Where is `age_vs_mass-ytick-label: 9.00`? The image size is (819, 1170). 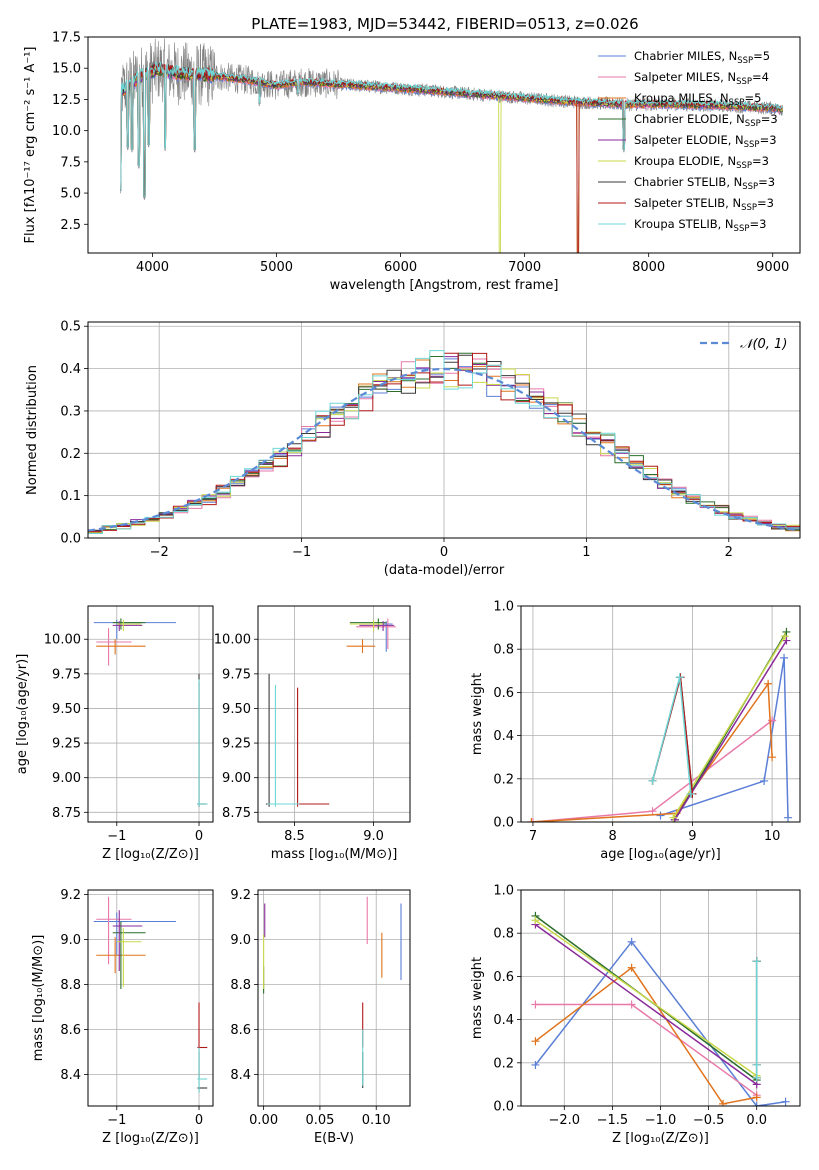
age_vs_mass-ytick-label: 9.00 is located at coordinates (236, 778).